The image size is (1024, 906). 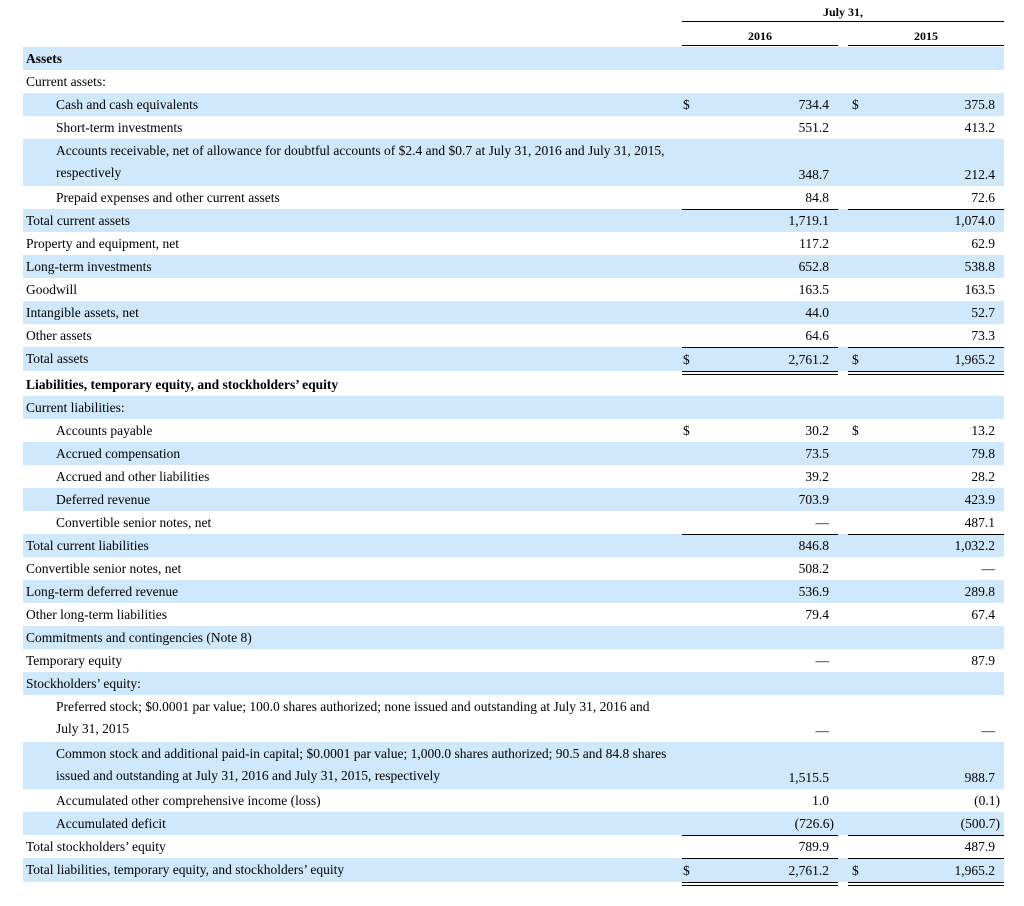 What do you see at coordinates (983, 614) in the screenshot?
I see `value-2015: 67.4` at bounding box center [983, 614].